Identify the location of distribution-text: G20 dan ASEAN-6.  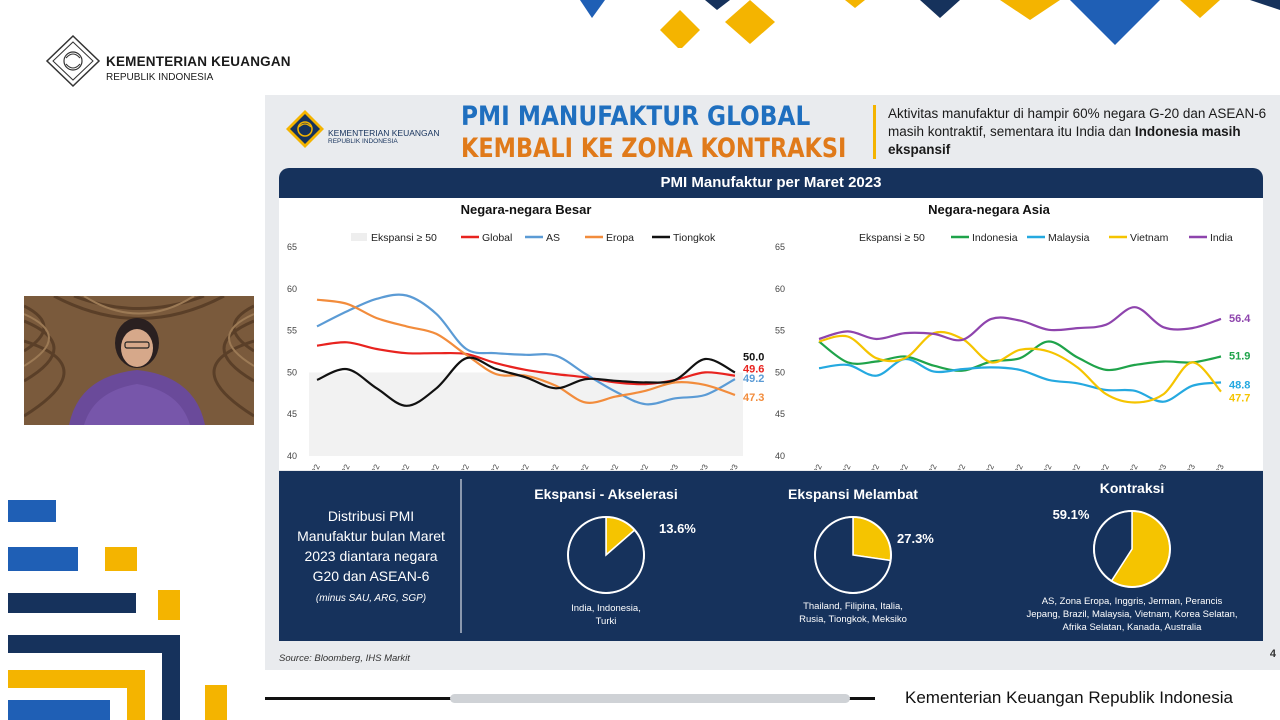
(371, 576).